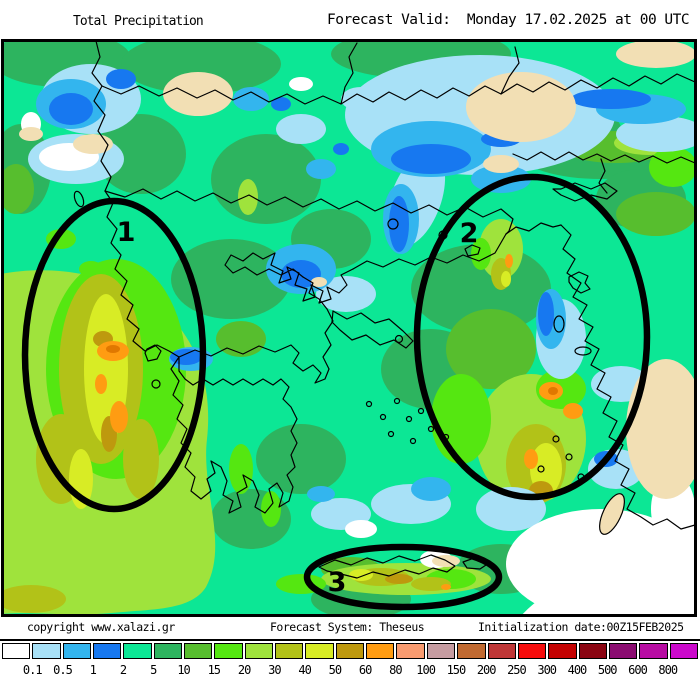  Describe the element at coordinates (63, 670) in the screenshot. I see `colorbar-tick-label: 0.5` at that location.